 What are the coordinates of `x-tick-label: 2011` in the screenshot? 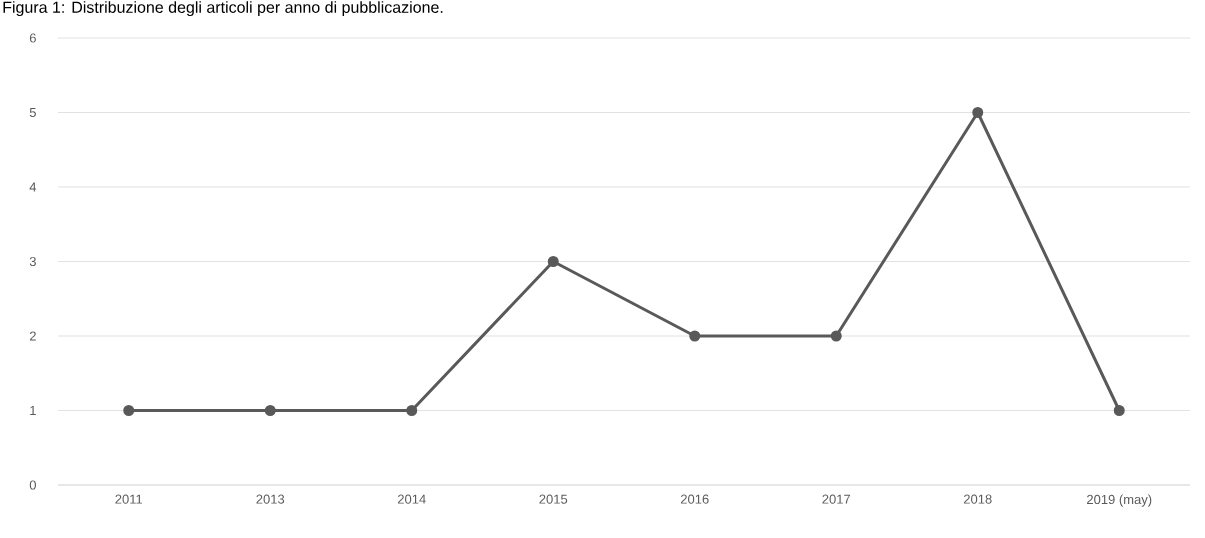 It's located at (129, 499).